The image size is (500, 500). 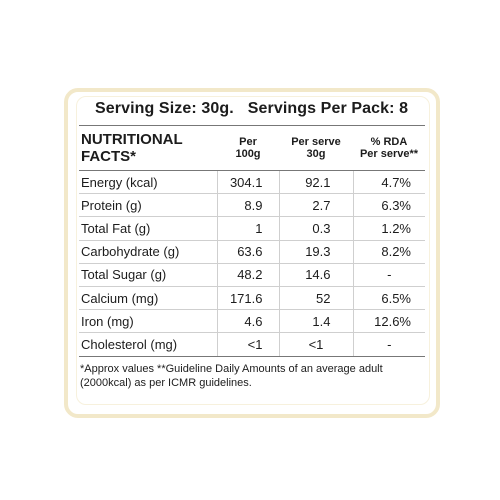 I want to click on value-per-100g: 171.6, so click(x=248, y=298).